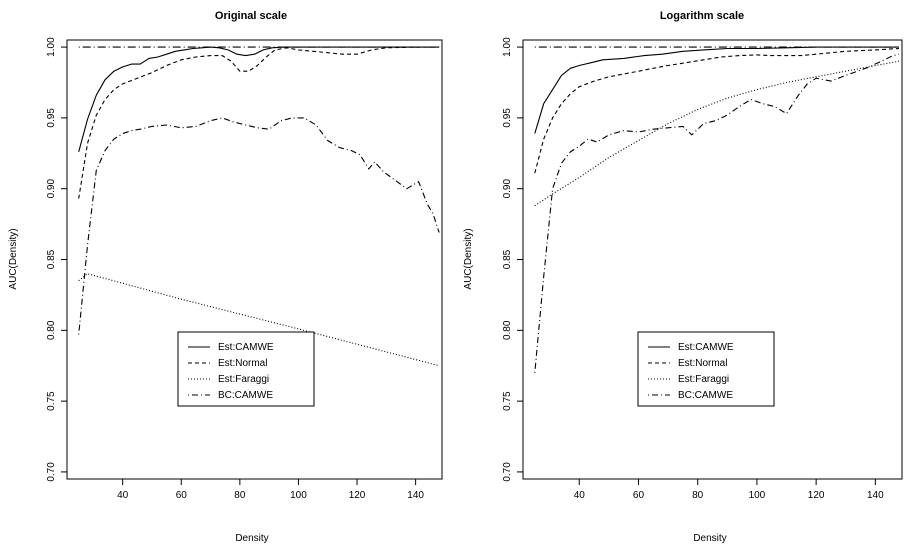 This screenshot has height=548, width=908. What do you see at coordinates (702, 16) in the screenshot?
I see `chart-title: Logarithm scale` at bounding box center [702, 16].